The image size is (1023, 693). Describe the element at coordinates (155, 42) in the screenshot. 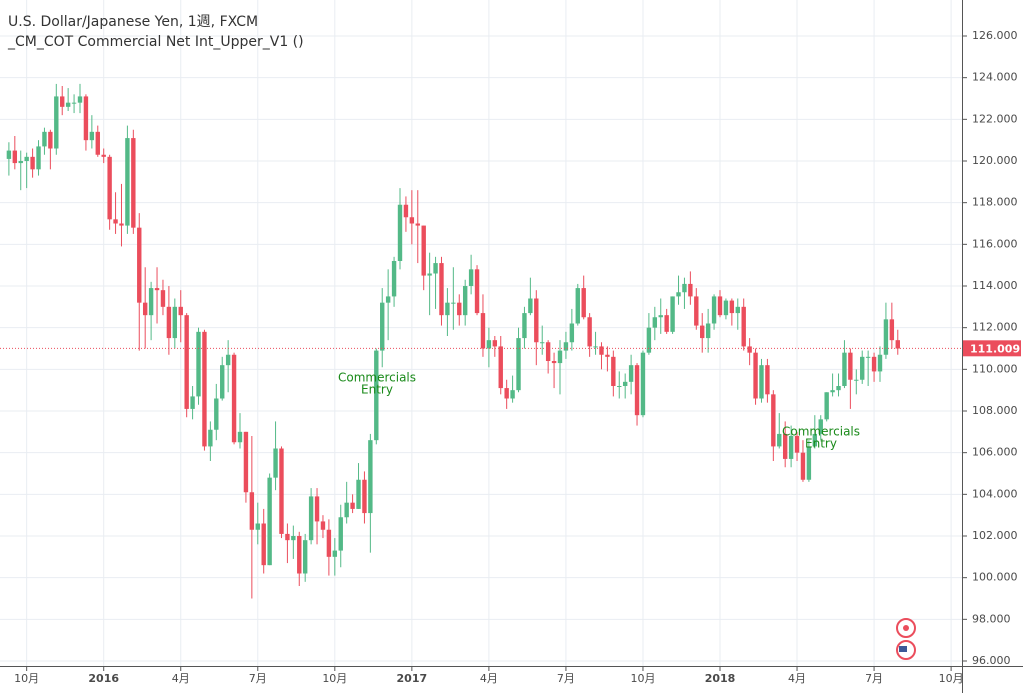

I see `chart-subtitle: _CM_COT Commercial Net Int_Upper_V1 ()` at that location.